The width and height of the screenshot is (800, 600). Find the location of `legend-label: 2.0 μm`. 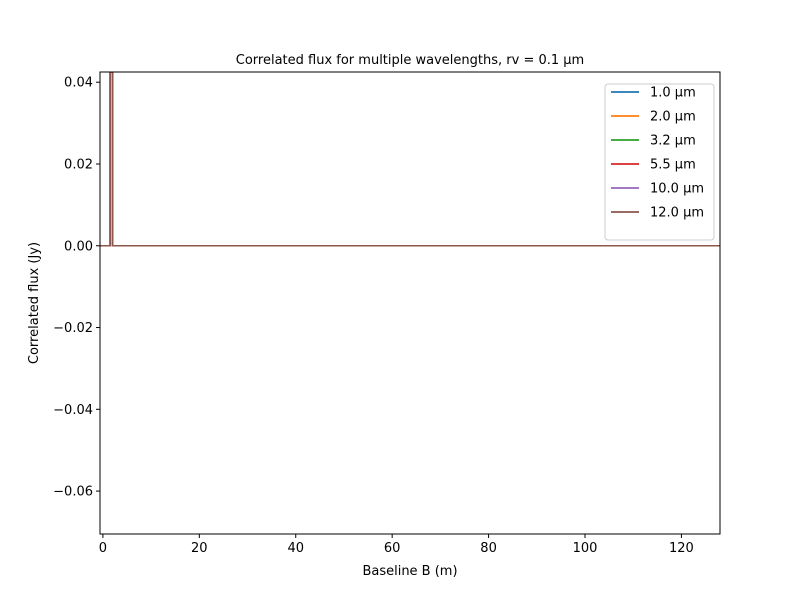

legend-label: 2.0 μm is located at coordinates (673, 117).